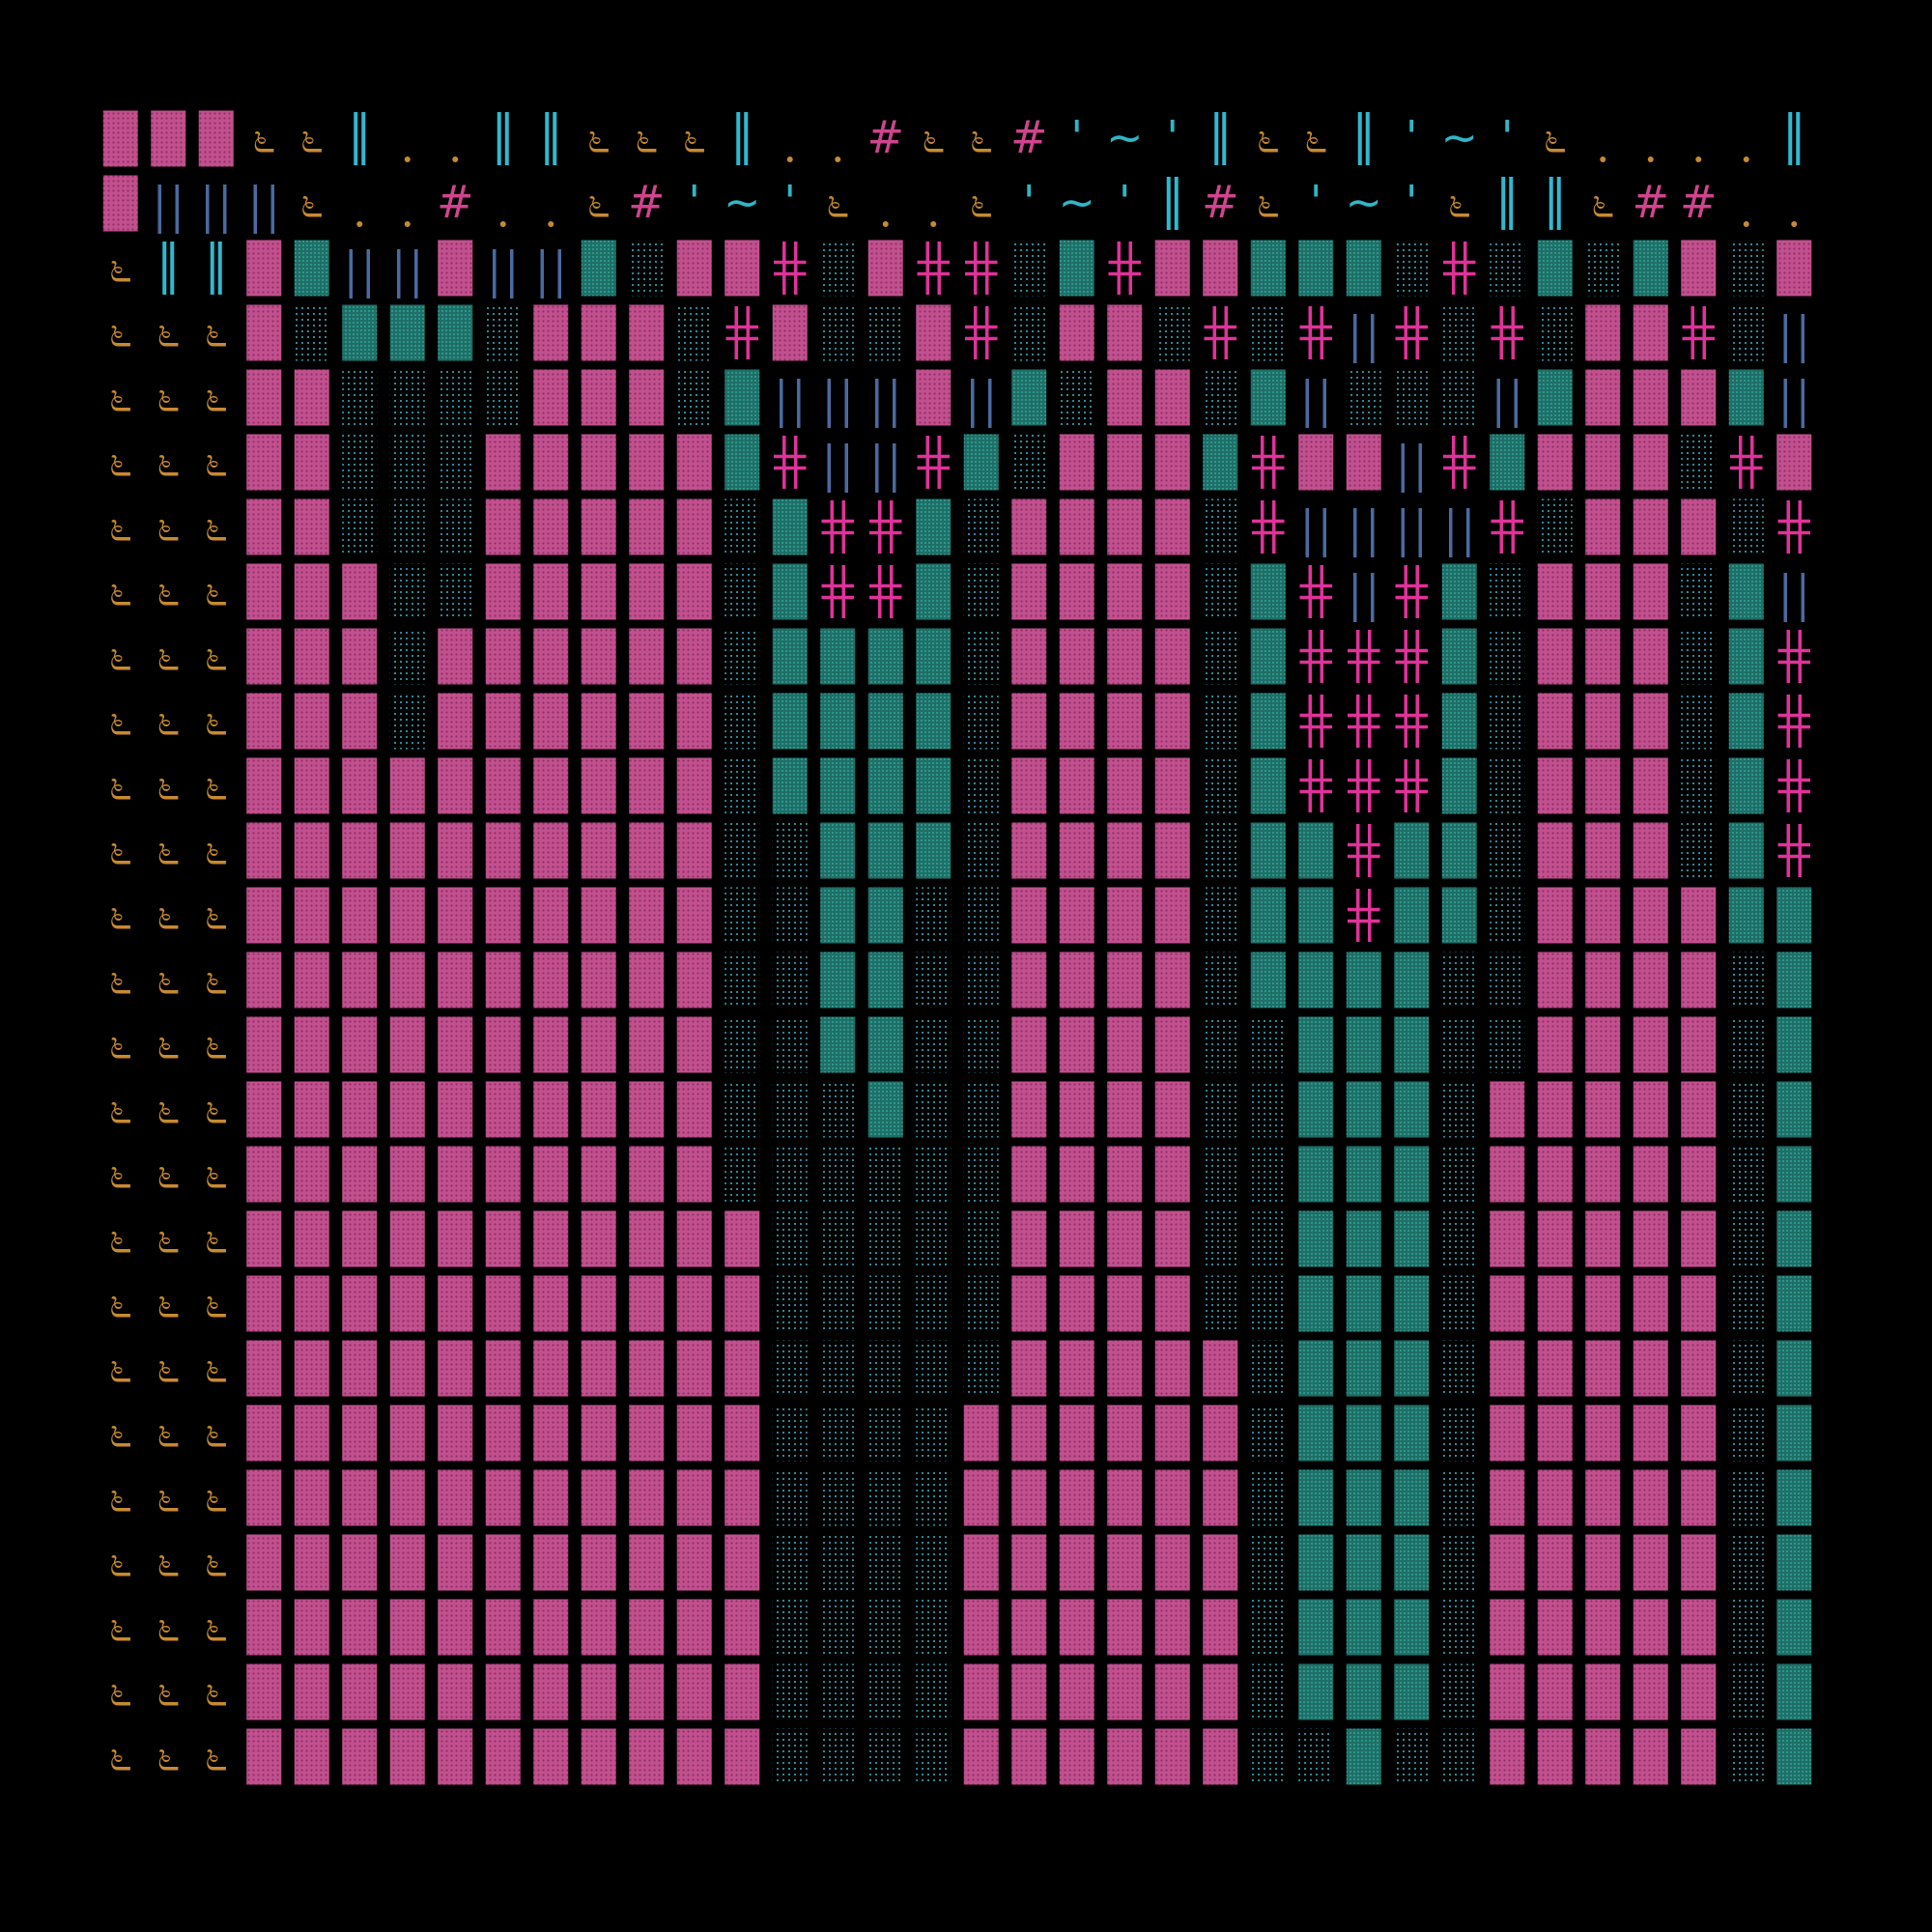 The image size is (1932, 1932). Describe the element at coordinates (1363, 202) in the screenshot. I see `mosaic-cell: ~` at that location.